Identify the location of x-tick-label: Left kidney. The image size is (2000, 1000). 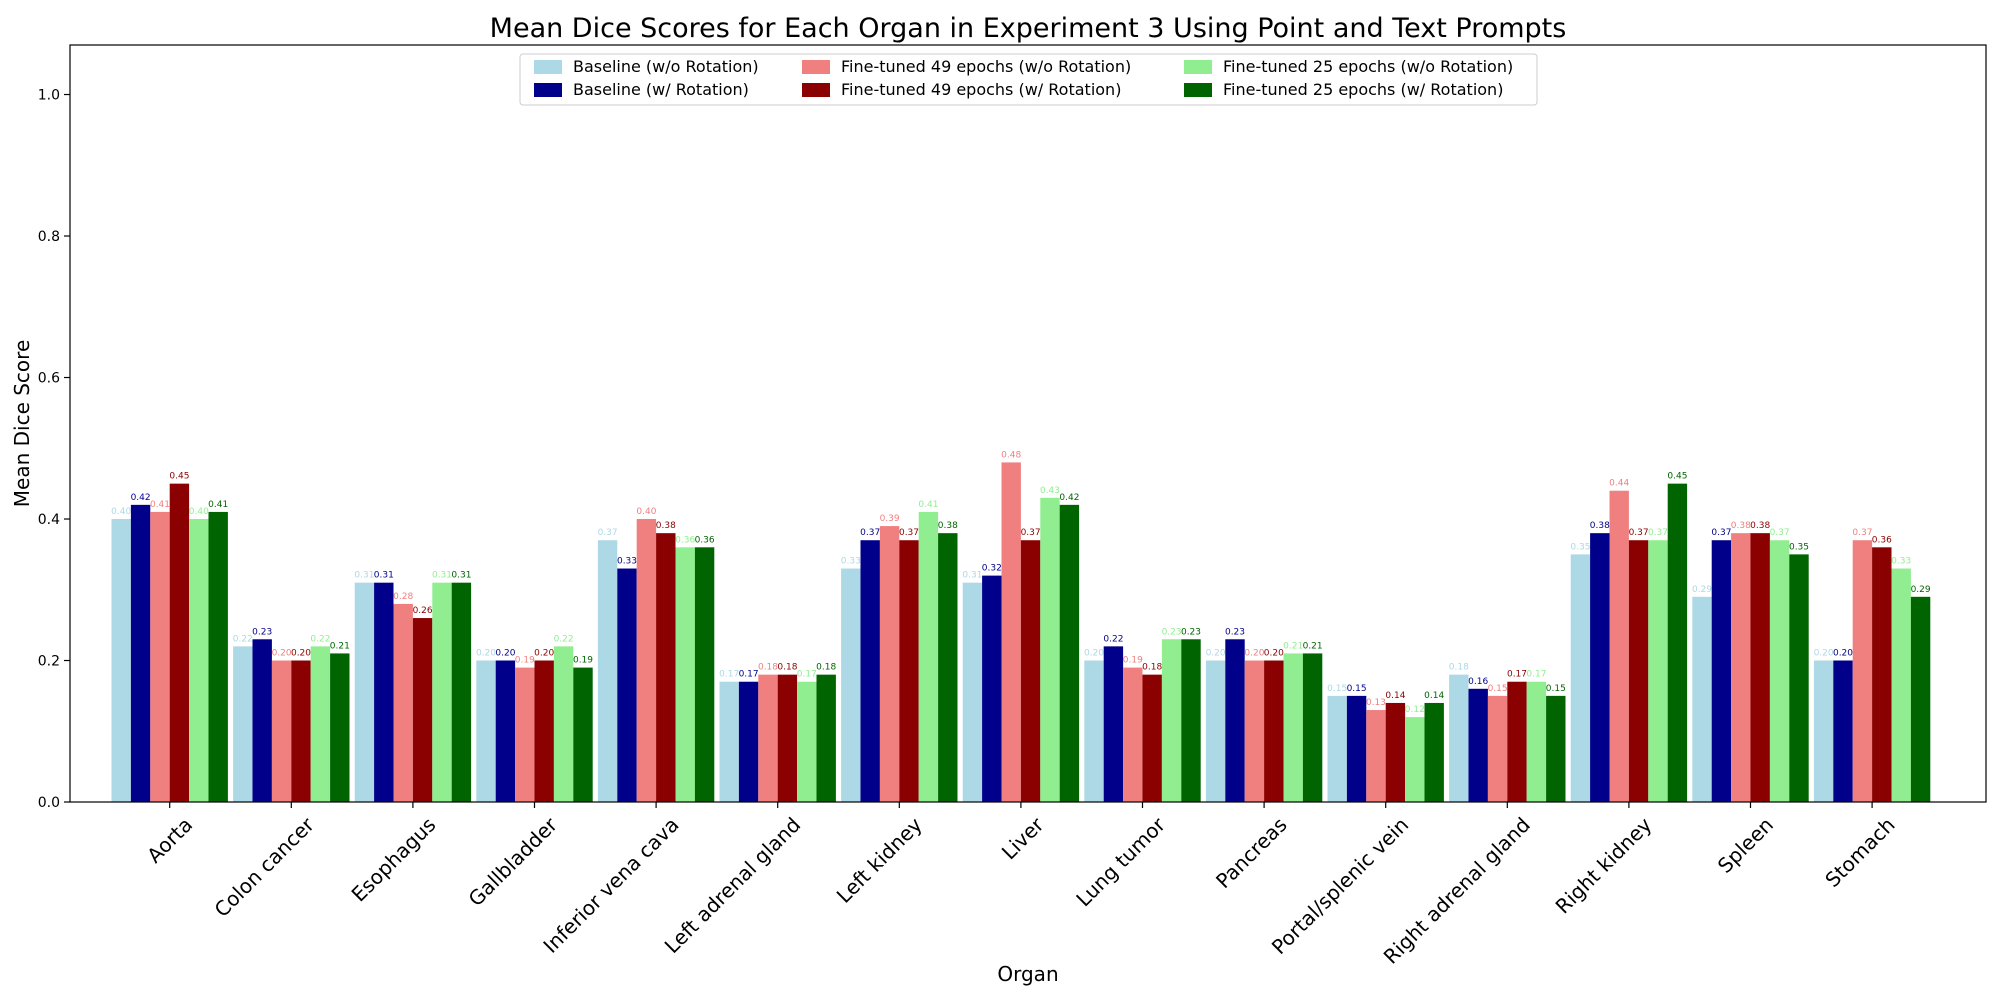
(879, 859).